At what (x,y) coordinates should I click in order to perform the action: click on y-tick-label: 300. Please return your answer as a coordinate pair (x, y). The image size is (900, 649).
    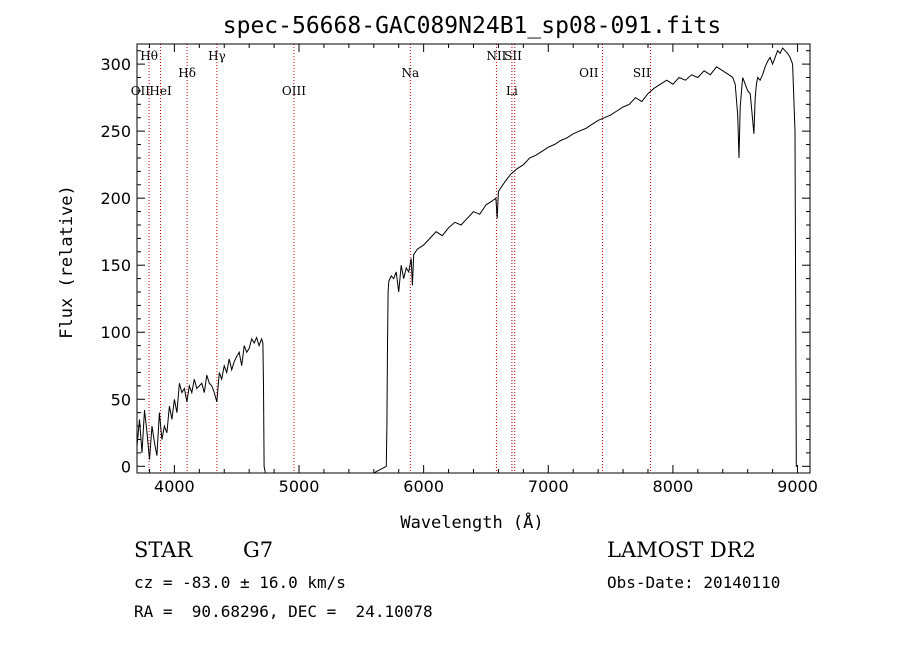
    Looking at the image, I should click on (115, 64).